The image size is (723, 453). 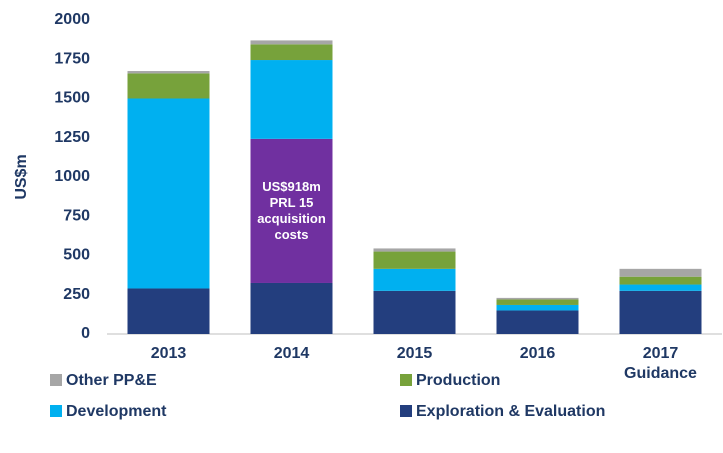 What do you see at coordinates (76, 294) in the screenshot?
I see `y-tick-label: 250` at bounding box center [76, 294].